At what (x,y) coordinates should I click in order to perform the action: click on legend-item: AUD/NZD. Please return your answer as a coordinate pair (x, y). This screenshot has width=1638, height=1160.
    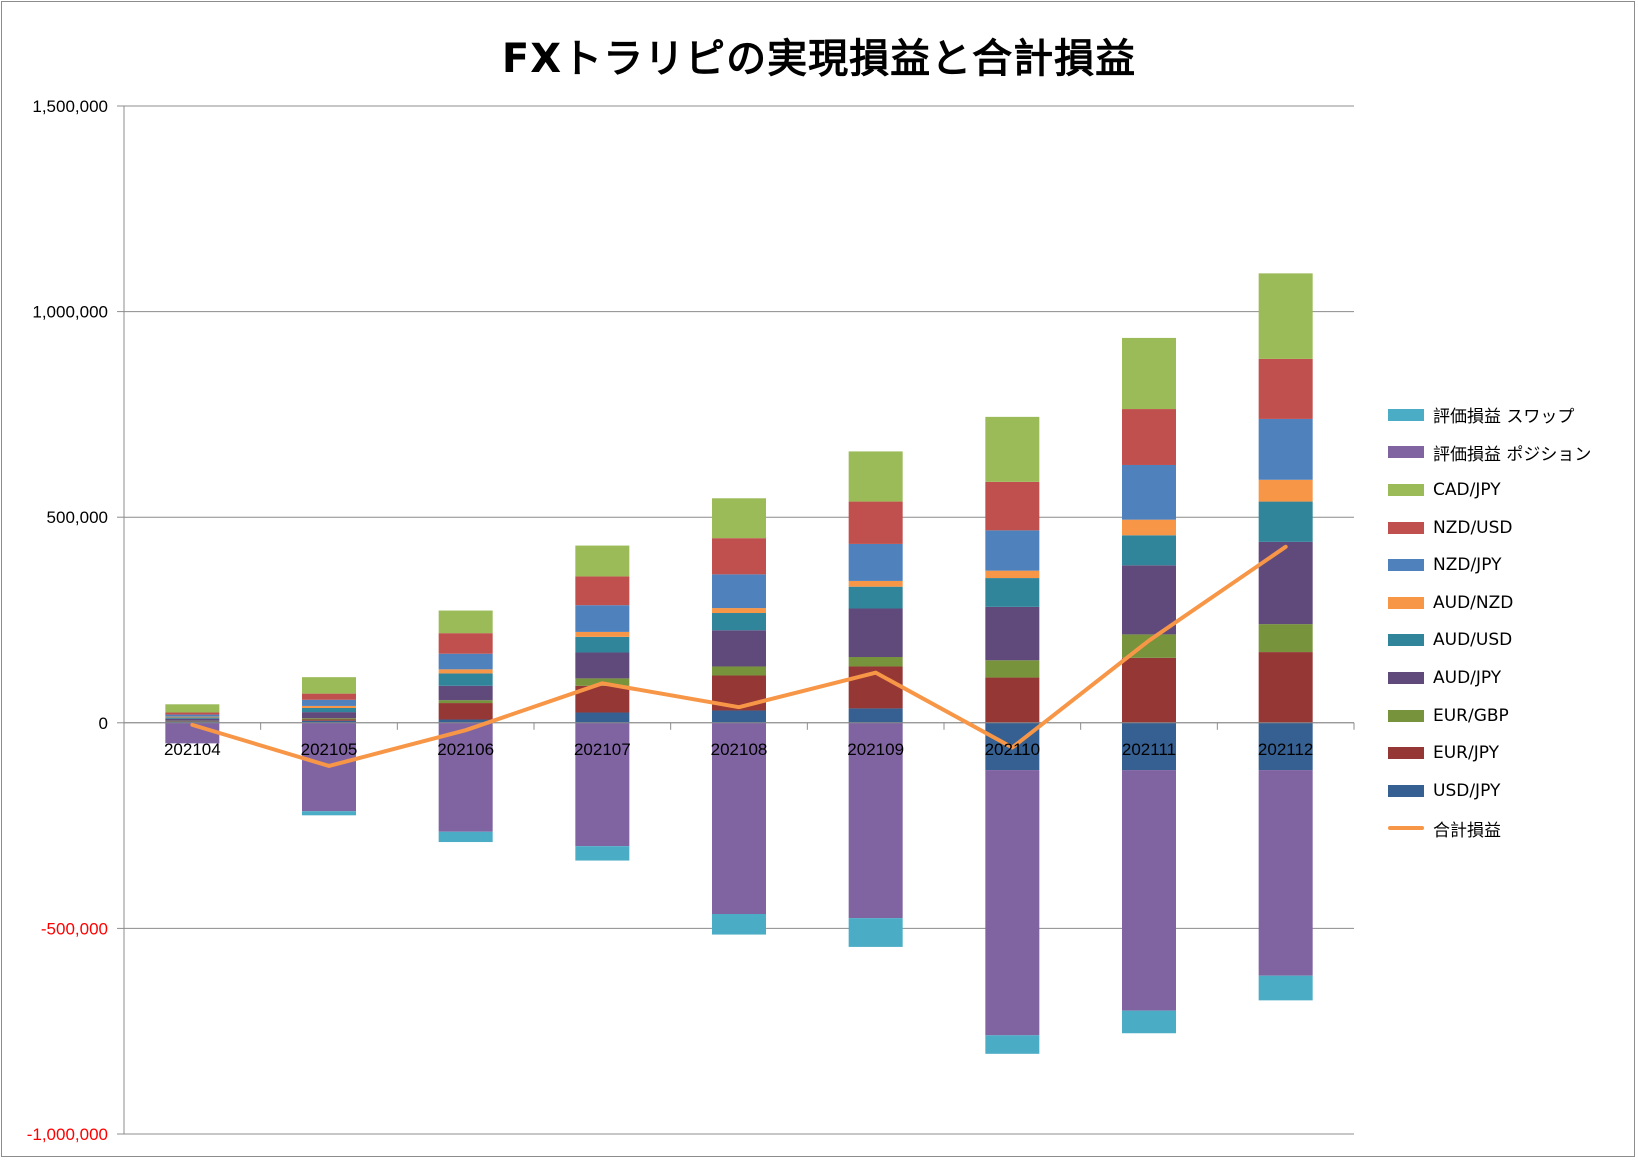
    Looking at the image, I should click on (1508, 603).